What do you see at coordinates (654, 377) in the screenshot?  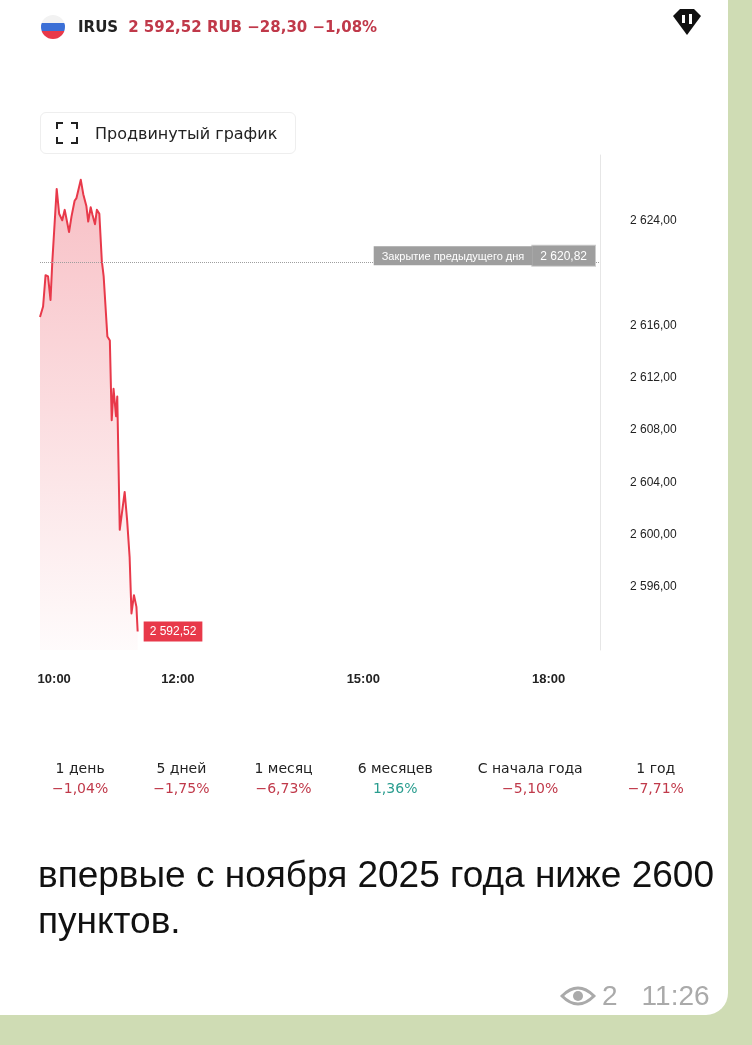 I see `y-tick-label: 2 612,00` at bounding box center [654, 377].